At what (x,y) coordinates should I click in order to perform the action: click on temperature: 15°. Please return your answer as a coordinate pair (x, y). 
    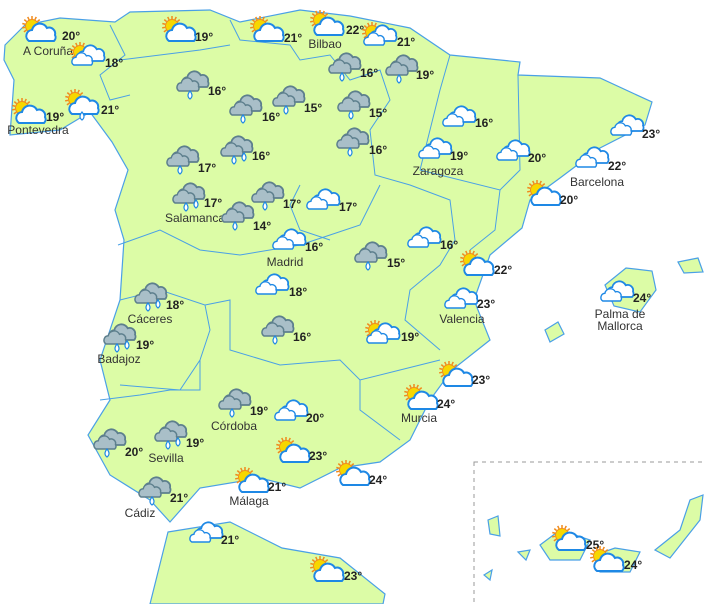
    Looking at the image, I should click on (396, 263).